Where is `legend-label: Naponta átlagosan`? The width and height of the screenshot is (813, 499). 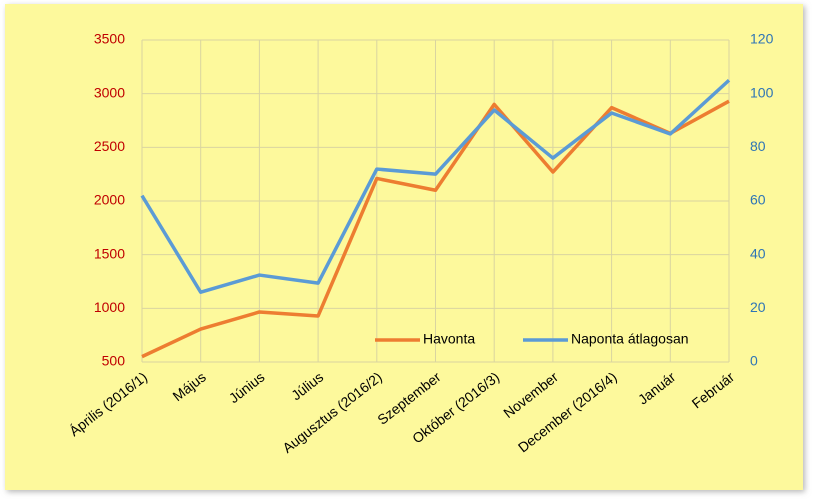
legend-label: Naponta átlagosan is located at coordinates (630, 339).